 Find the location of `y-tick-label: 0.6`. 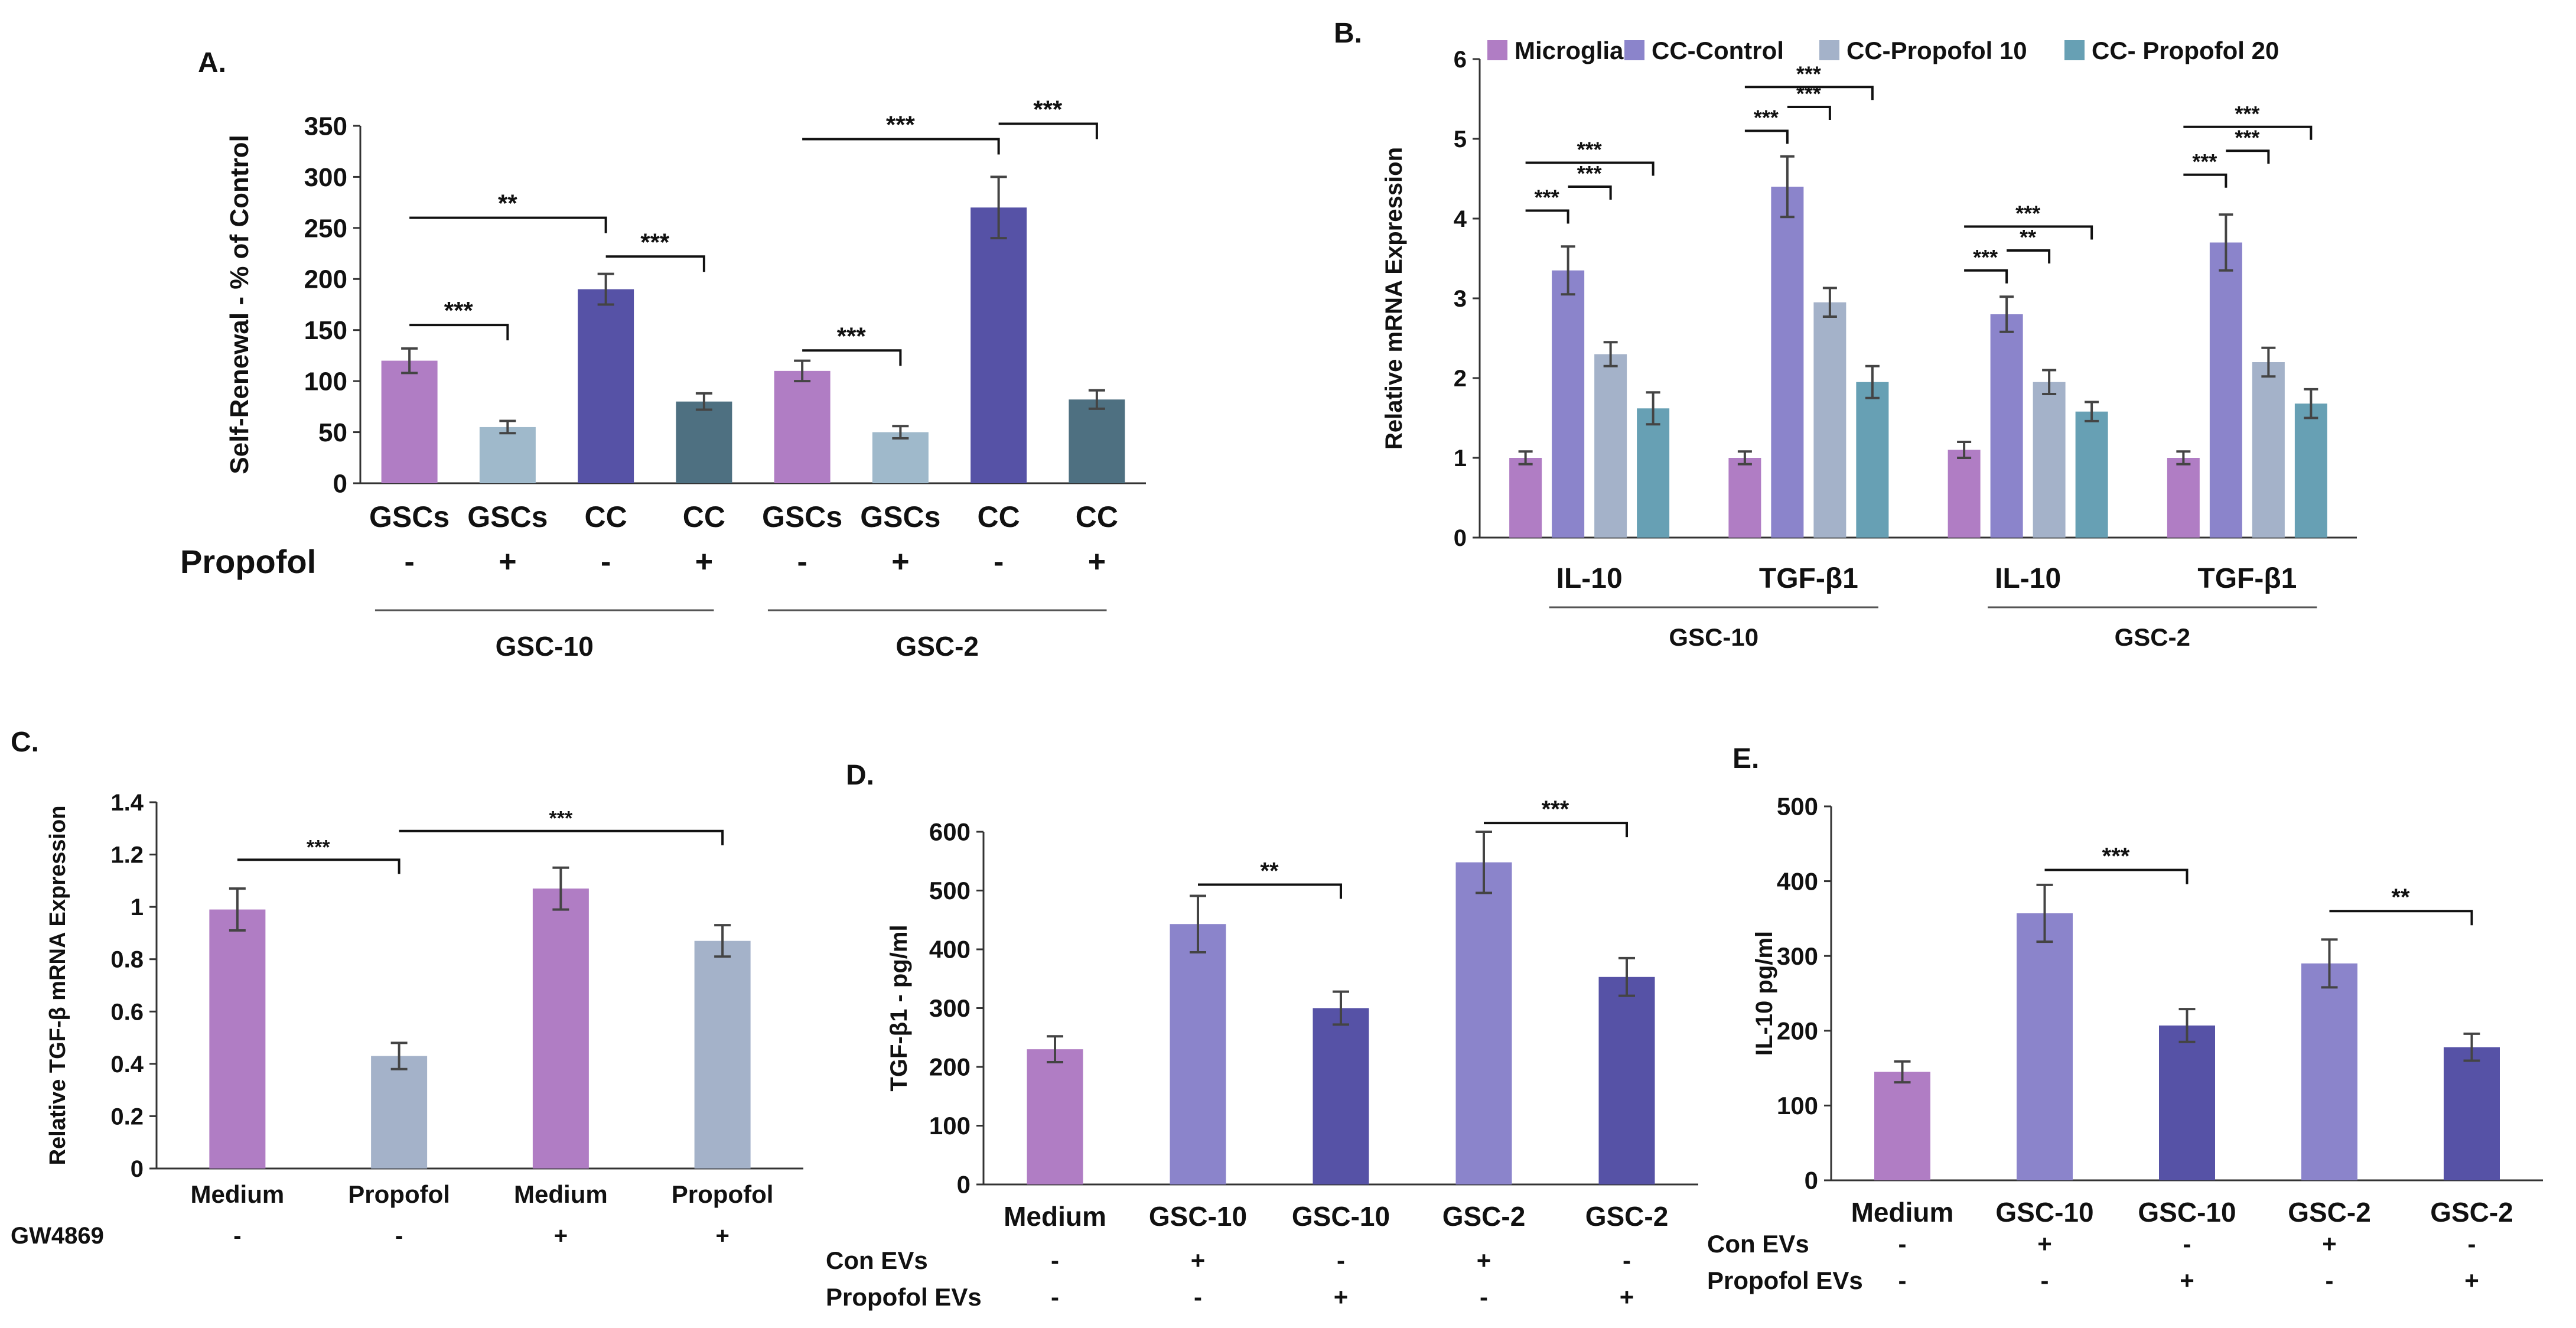

y-tick-label: 0.6 is located at coordinates (127, 1012).